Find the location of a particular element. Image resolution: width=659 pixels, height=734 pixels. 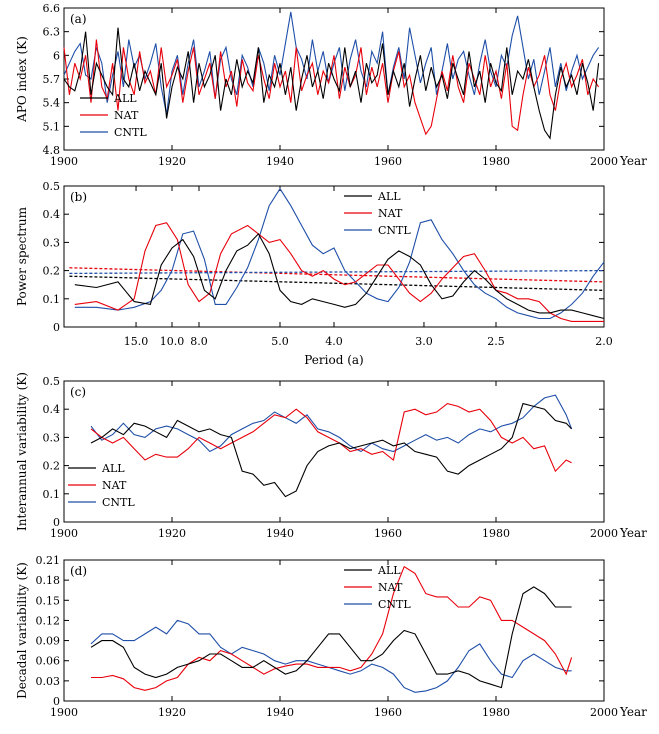

x-tick-label: 5.0 is located at coordinates (280, 341).